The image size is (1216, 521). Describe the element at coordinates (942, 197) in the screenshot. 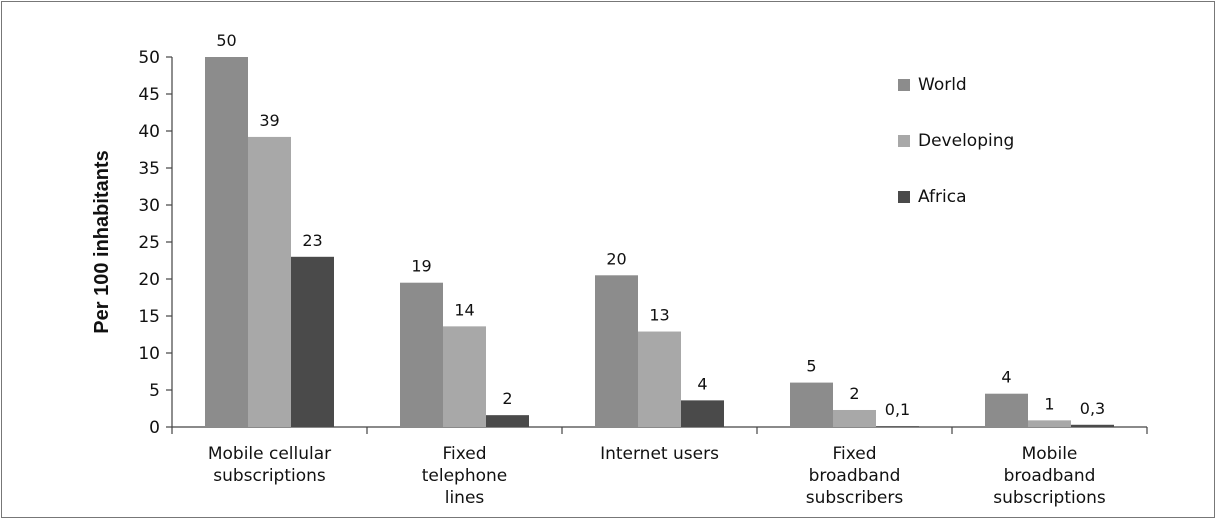

I see `legend-label: Africa` at that location.